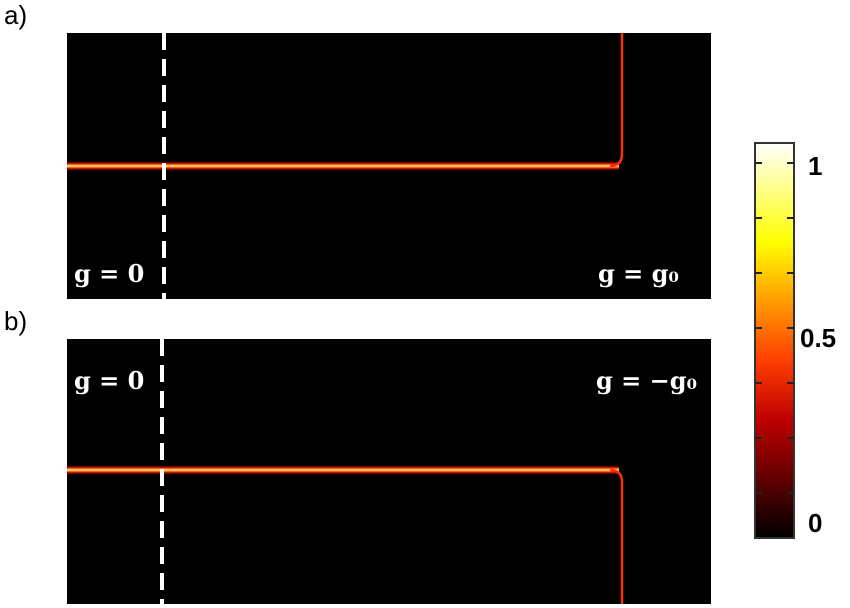  I want to click on panel-a-left-annotation: g = 0, so click(109, 273).